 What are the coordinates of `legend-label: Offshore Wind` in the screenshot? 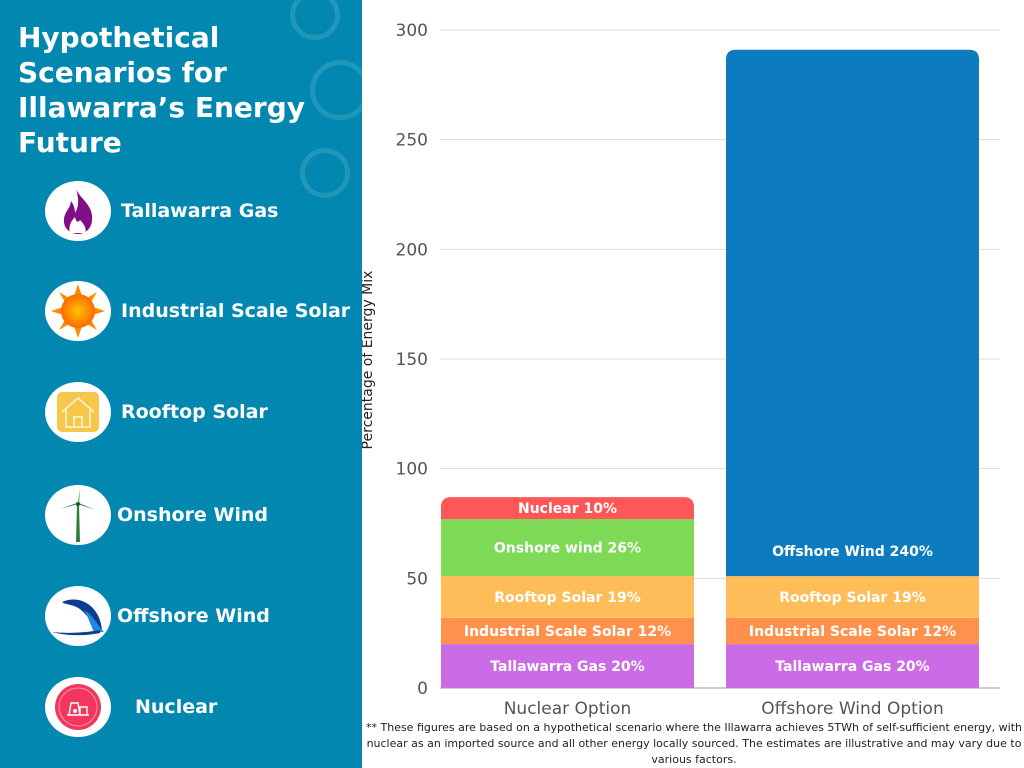 It's located at (193, 616).